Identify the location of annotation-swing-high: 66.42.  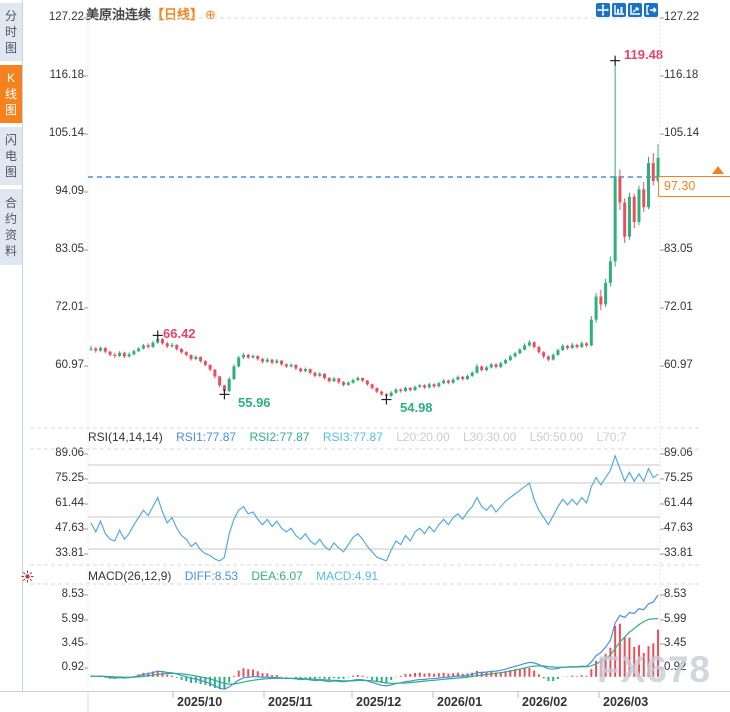
(179, 333).